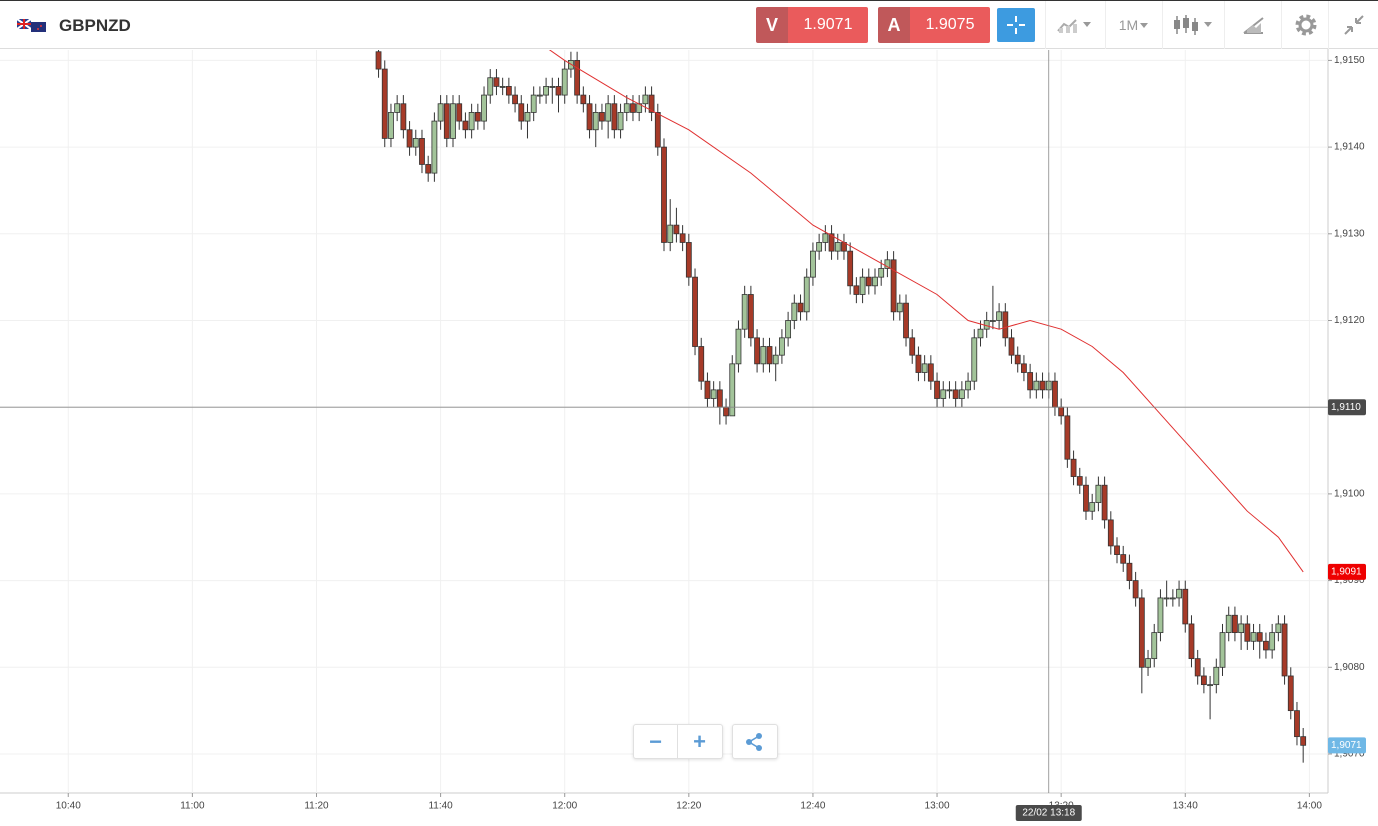  Describe the element at coordinates (1016, 25) in the screenshot. I see `crosshair-button` at that location.